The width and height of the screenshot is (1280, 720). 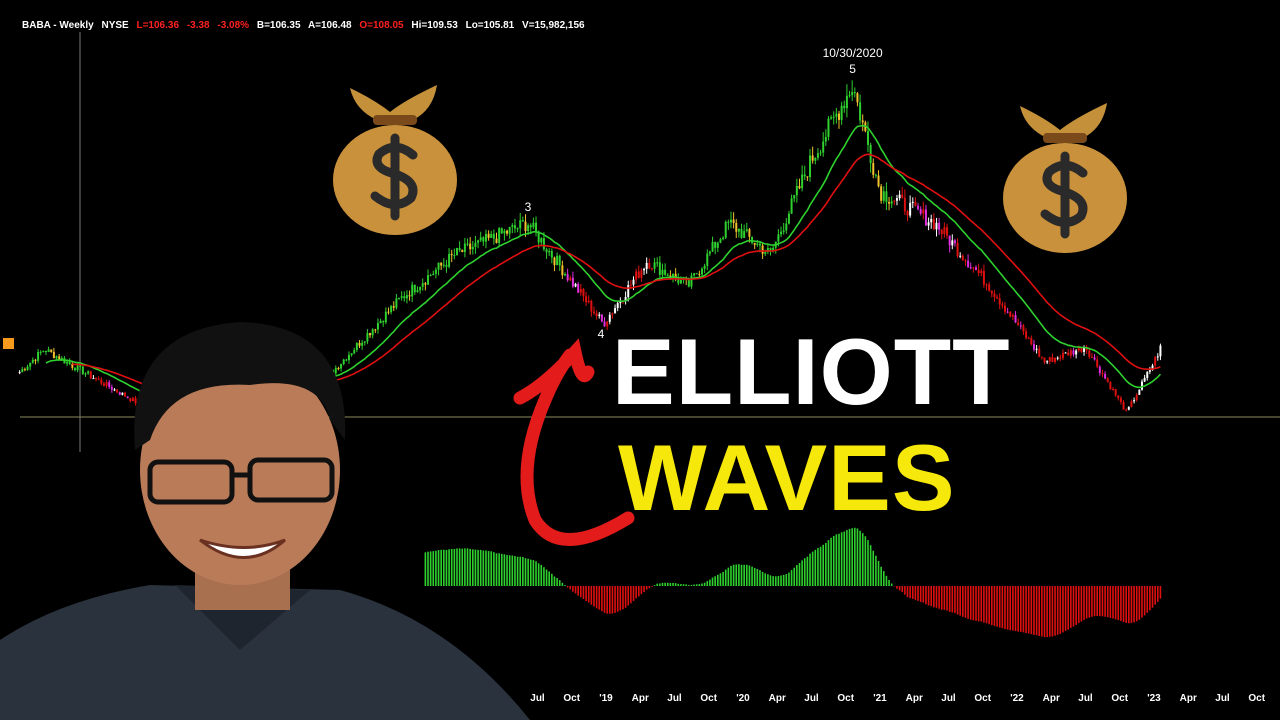 I want to click on glasses-icon, so click(x=241, y=481).